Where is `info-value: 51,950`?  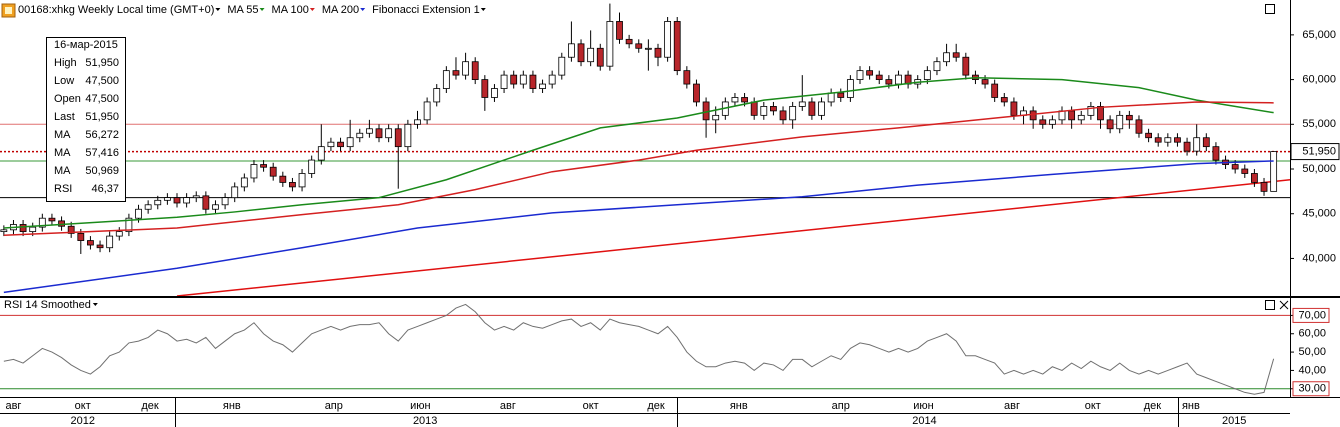
info-value: 51,950 is located at coordinates (102, 117).